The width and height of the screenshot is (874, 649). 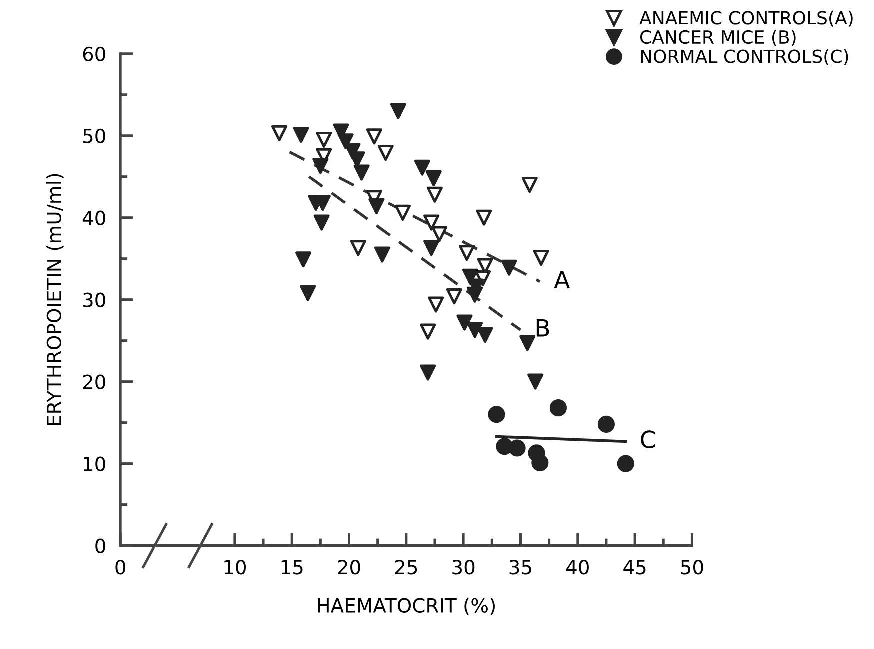 What do you see at coordinates (746, 18) in the screenshot?
I see `legend-label: ANAEMIC CONTROLS(A)` at bounding box center [746, 18].